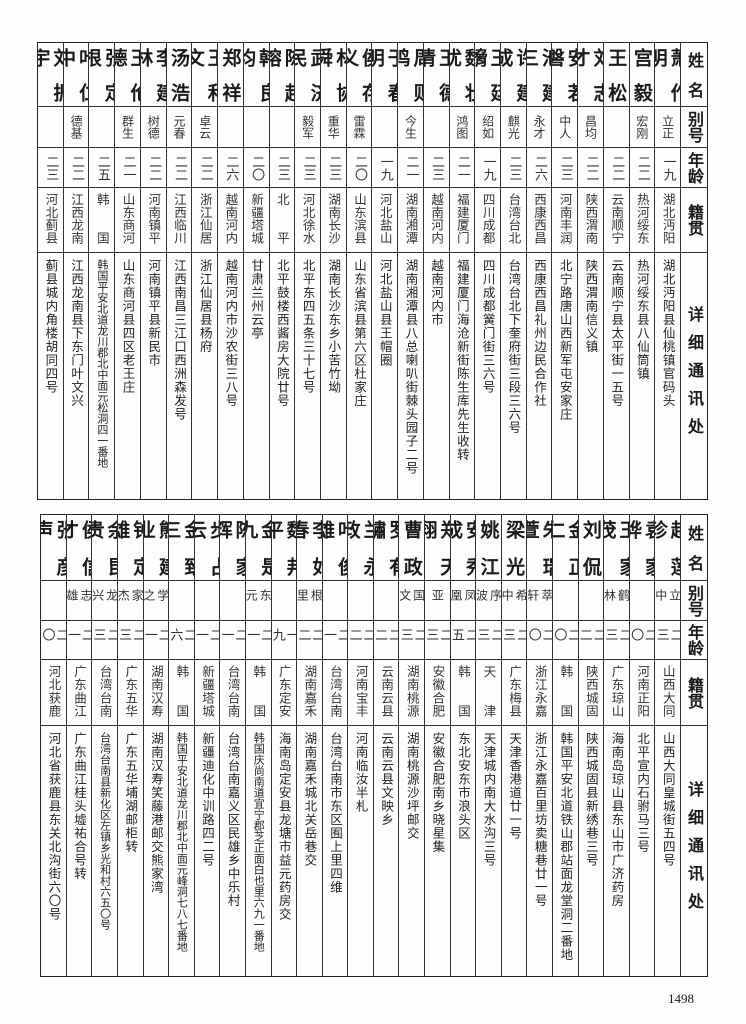 The width and height of the screenshot is (746, 1024). I want to click on name-cell: 王伦德, so click(127, 75).